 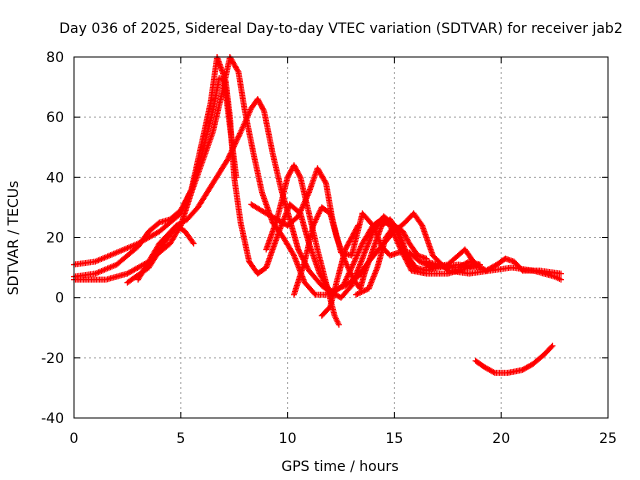 I want to click on y-tick-label: -20, so click(x=52, y=359).